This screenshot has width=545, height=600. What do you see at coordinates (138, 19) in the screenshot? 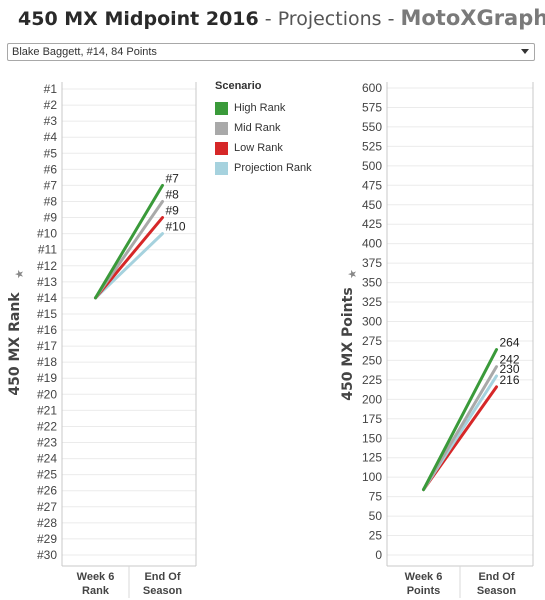
I see `title-main: 450 MX Midpoint 2016` at bounding box center [138, 19].